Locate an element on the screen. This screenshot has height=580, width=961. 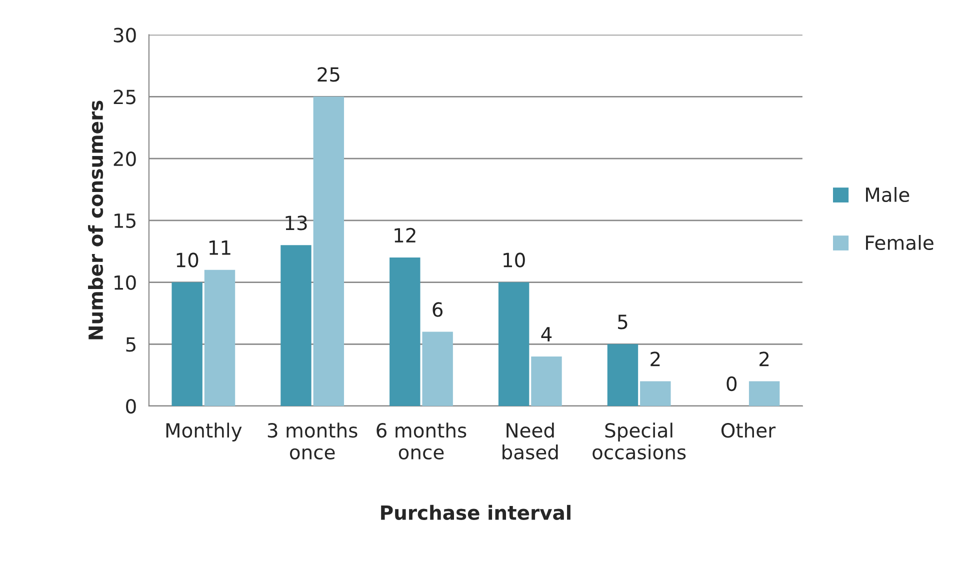
y-tick-label: 20 is located at coordinates (125, 158).